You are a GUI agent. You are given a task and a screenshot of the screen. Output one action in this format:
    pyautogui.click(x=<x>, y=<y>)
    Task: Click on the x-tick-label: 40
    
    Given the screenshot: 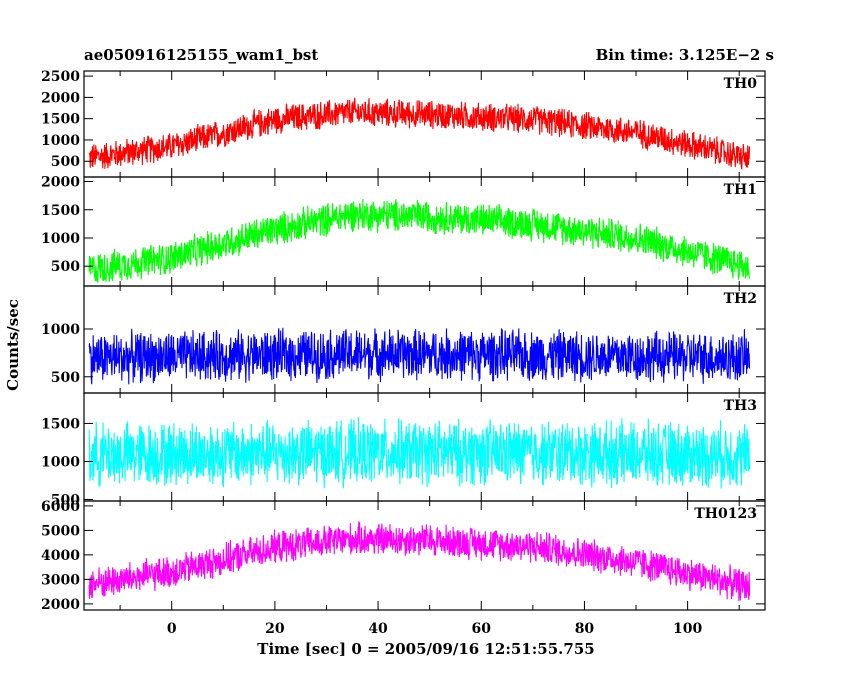 What is the action you would take?
    pyautogui.click(x=378, y=629)
    